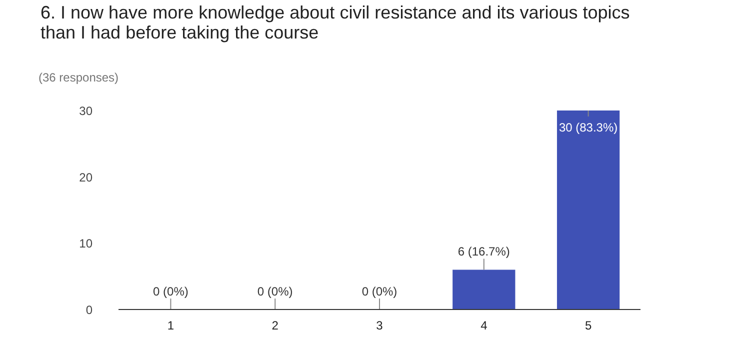 This screenshot has height=364, width=754. I want to click on y-tick-label: 30, so click(86, 111).